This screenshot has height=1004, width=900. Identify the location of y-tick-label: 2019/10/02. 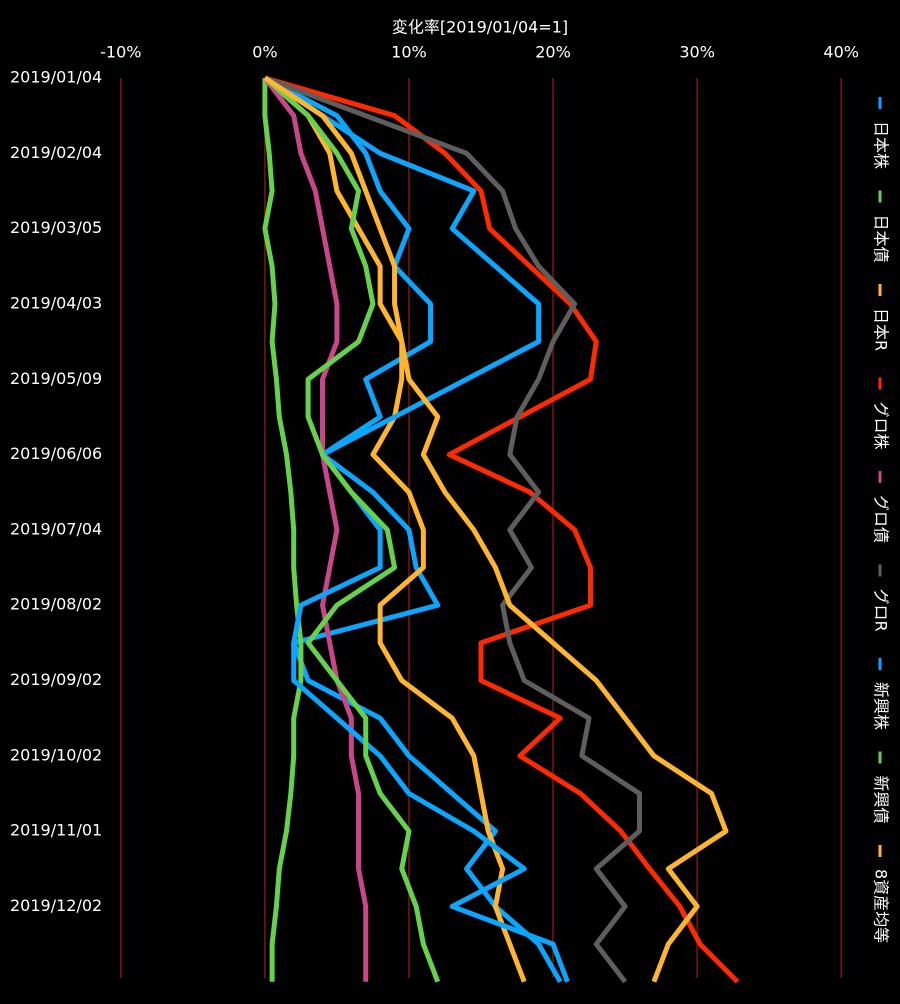
(56, 754).